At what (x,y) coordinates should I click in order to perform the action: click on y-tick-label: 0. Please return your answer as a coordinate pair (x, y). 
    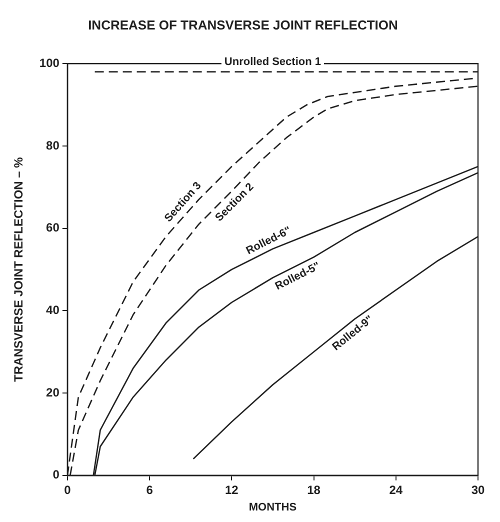
    Looking at the image, I should click on (56, 475).